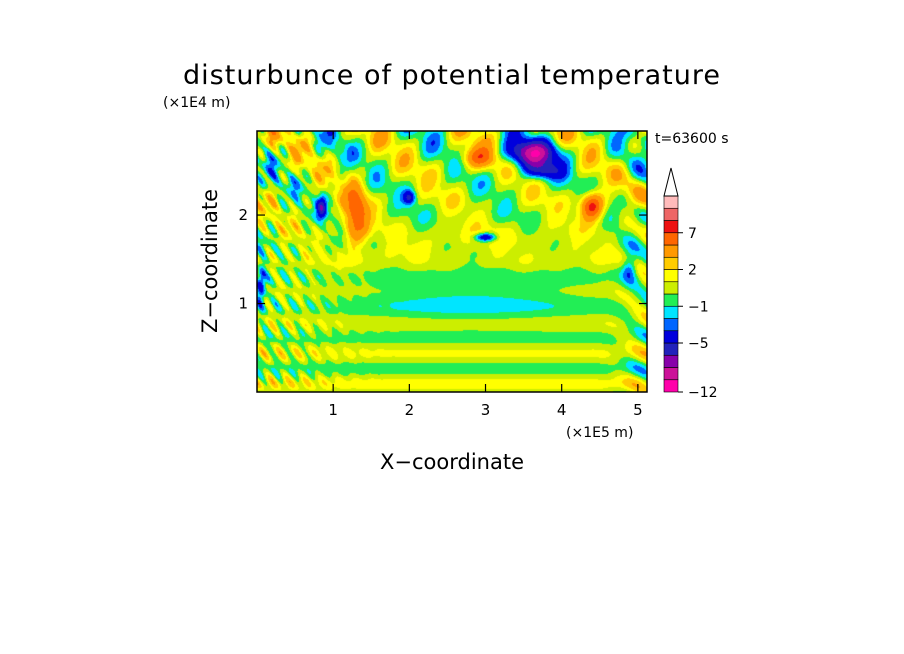  What do you see at coordinates (210, 261) in the screenshot?
I see `y-axis-label: Z−coordinate` at bounding box center [210, 261].